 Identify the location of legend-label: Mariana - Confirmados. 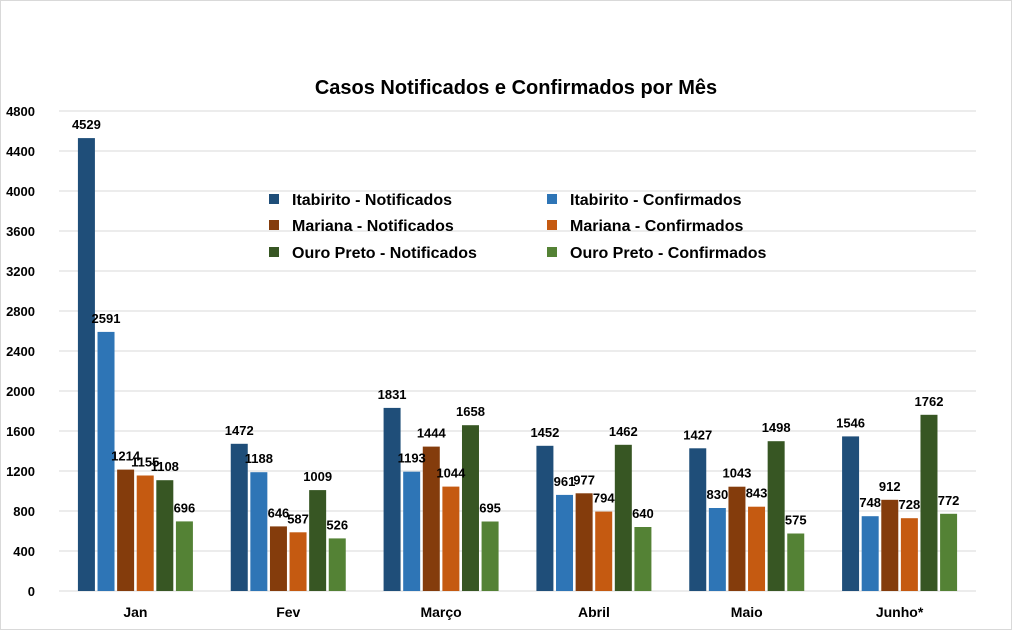
(656, 226).